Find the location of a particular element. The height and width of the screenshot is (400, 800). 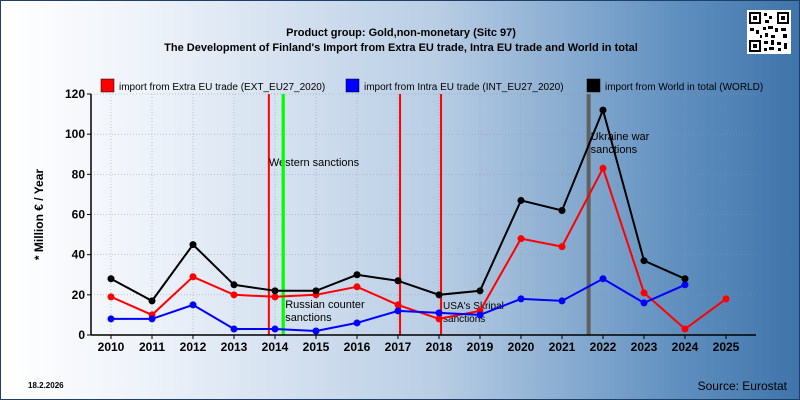

legend-item: import from World in total (WORLD) is located at coordinates (674, 85).